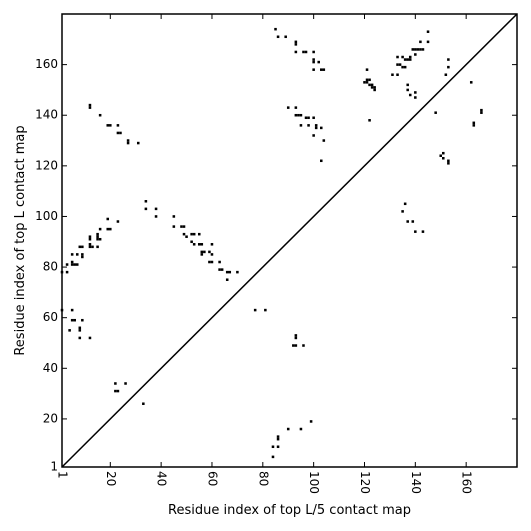 The image size is (531, 531). I want to click on y-axis-label: Residue index of top L contact map, so click(20, 240).